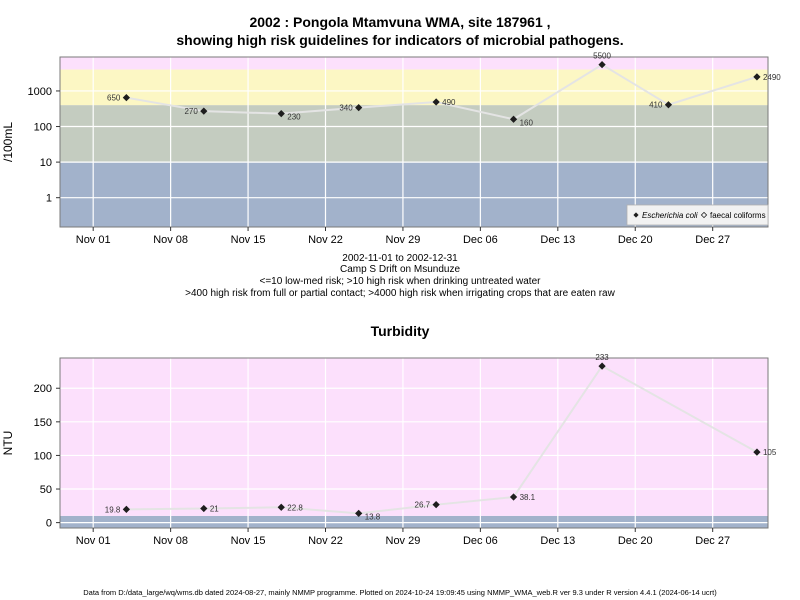  Describe the element at coordinates (346, 108) in the screenshot. I see `data-label: 340` at that location.